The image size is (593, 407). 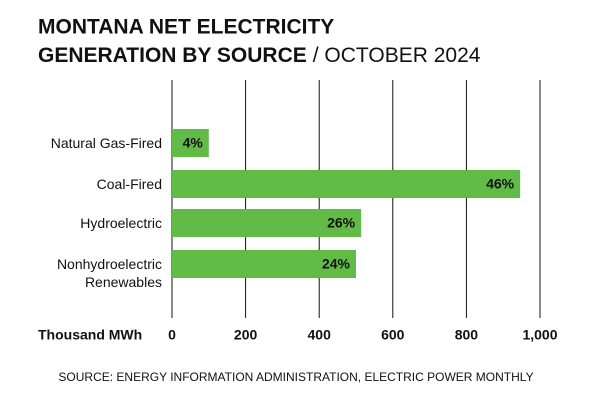 What do you see at coordinates (172, 335) in the screenshot?
I see `x-tick-label: 0` at bounding box center [172, 335].